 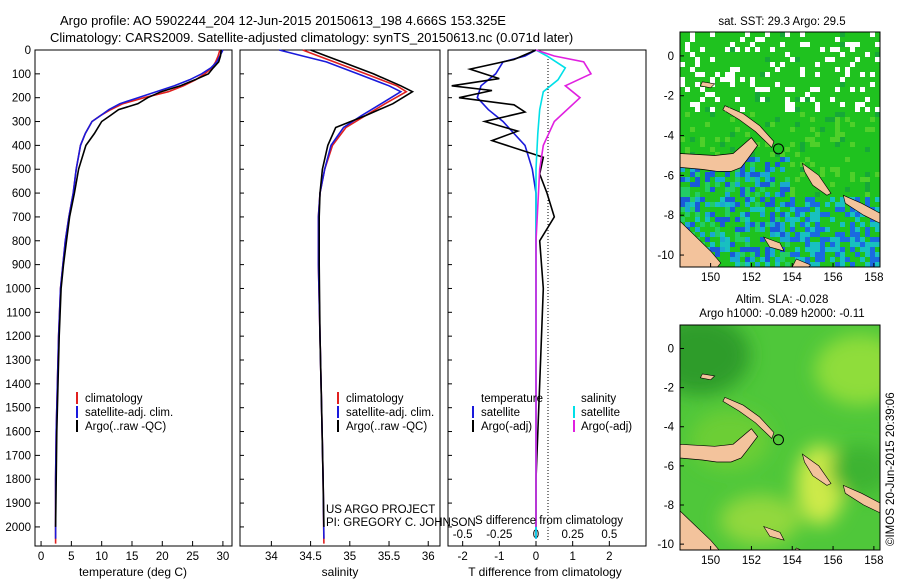 I want to click on sla-land, so click(x=780, y=461).